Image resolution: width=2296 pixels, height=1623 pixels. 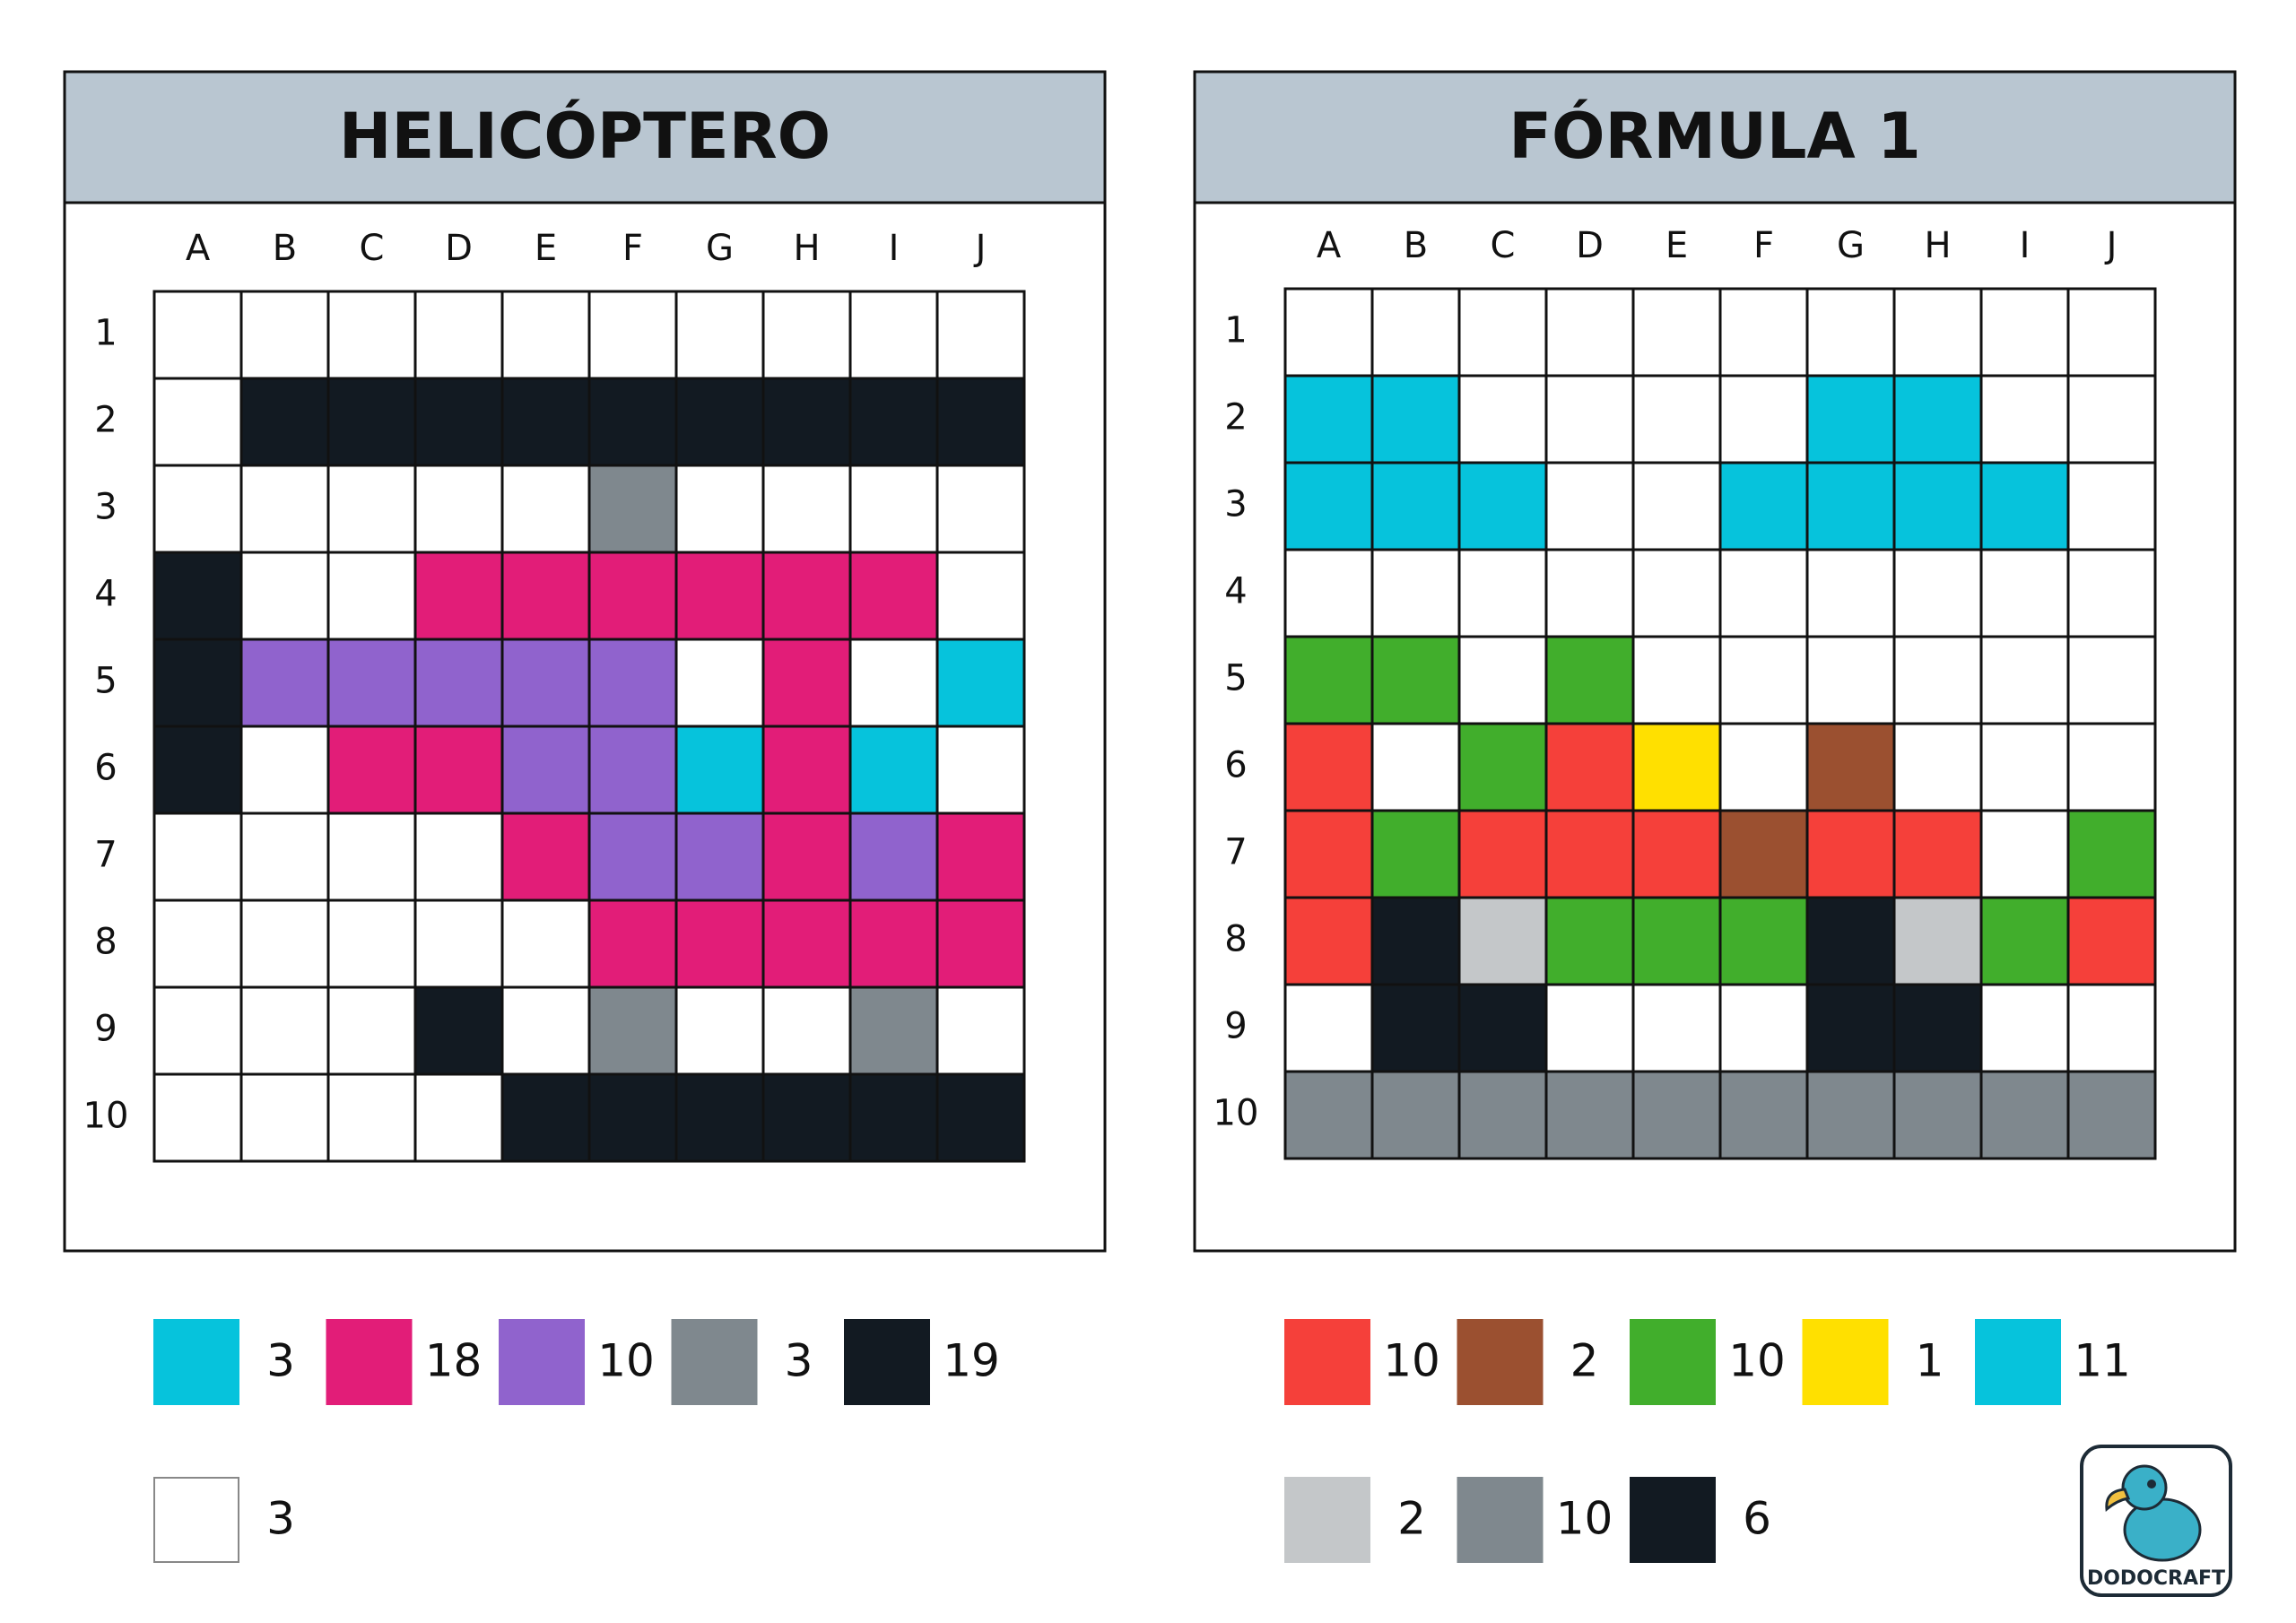 What do you see at coordinates (1235, 505) in the screenshot?
I see `row-label: 3` at bounding box center [1235, 505].